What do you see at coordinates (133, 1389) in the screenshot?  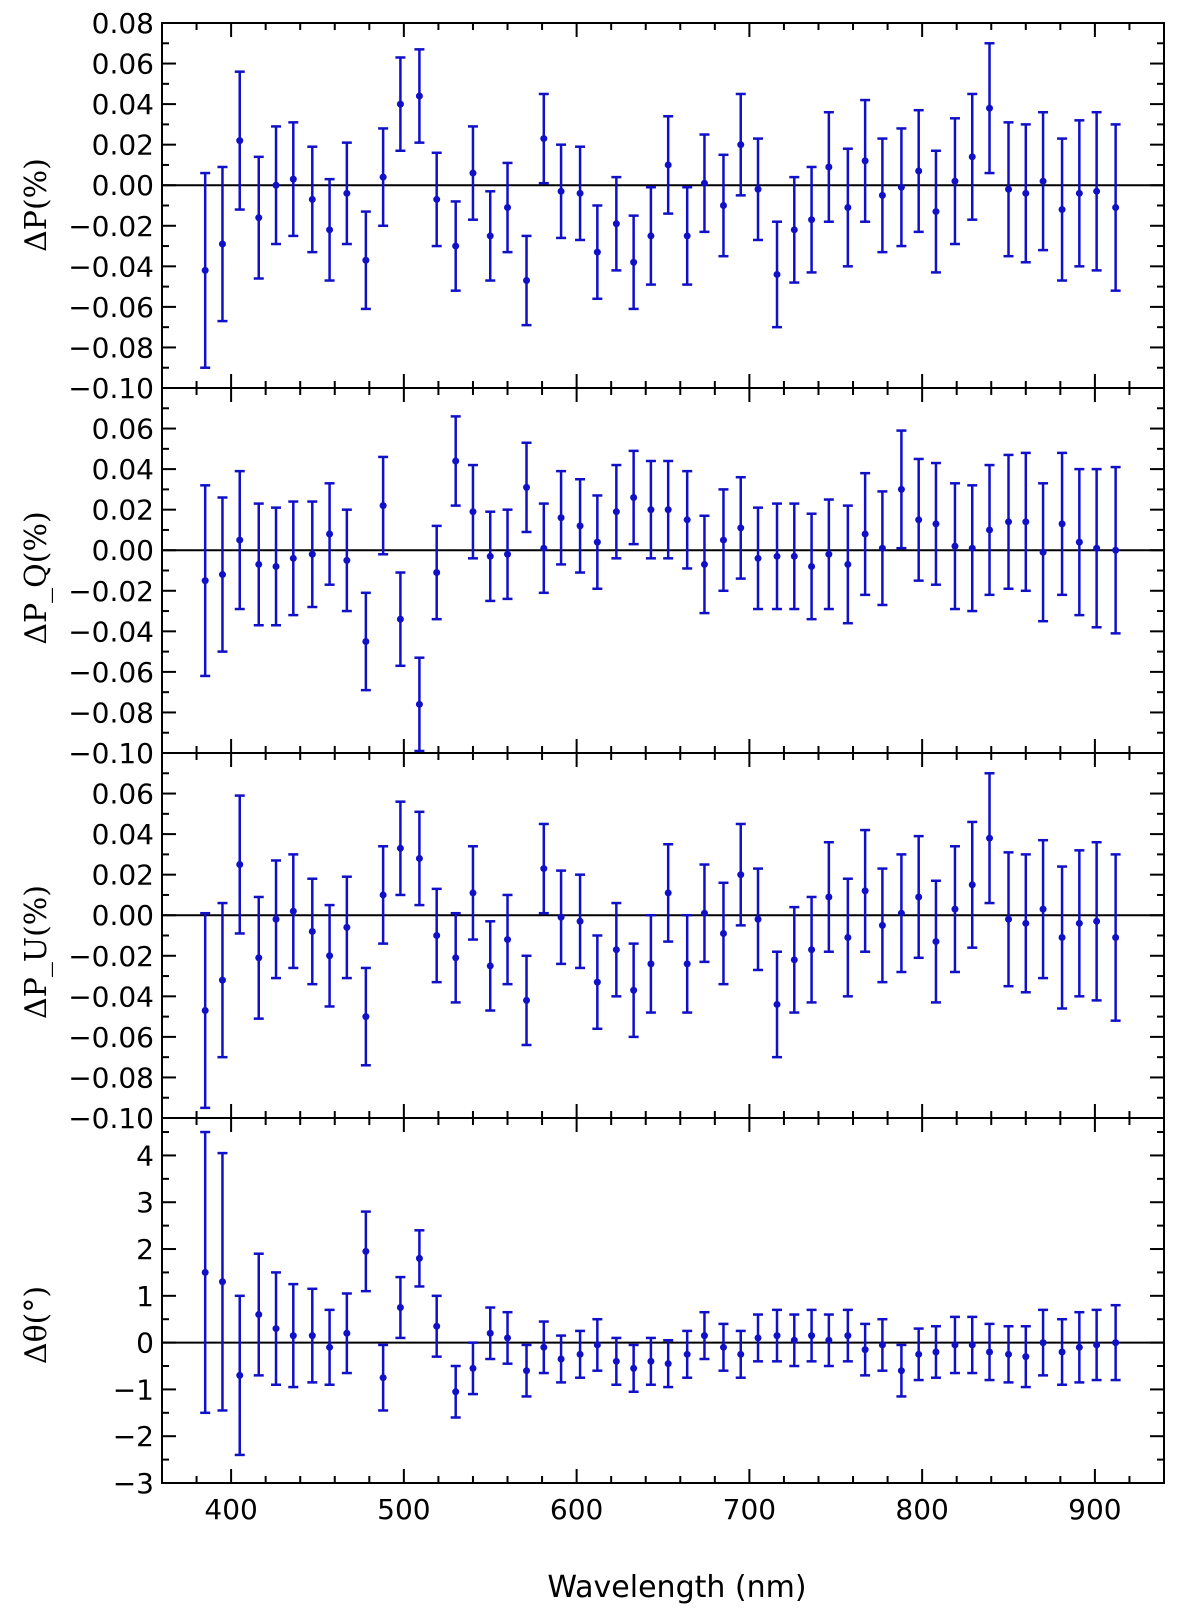 I see `y-tick-label: −1` at bounding box center [133, 1389].